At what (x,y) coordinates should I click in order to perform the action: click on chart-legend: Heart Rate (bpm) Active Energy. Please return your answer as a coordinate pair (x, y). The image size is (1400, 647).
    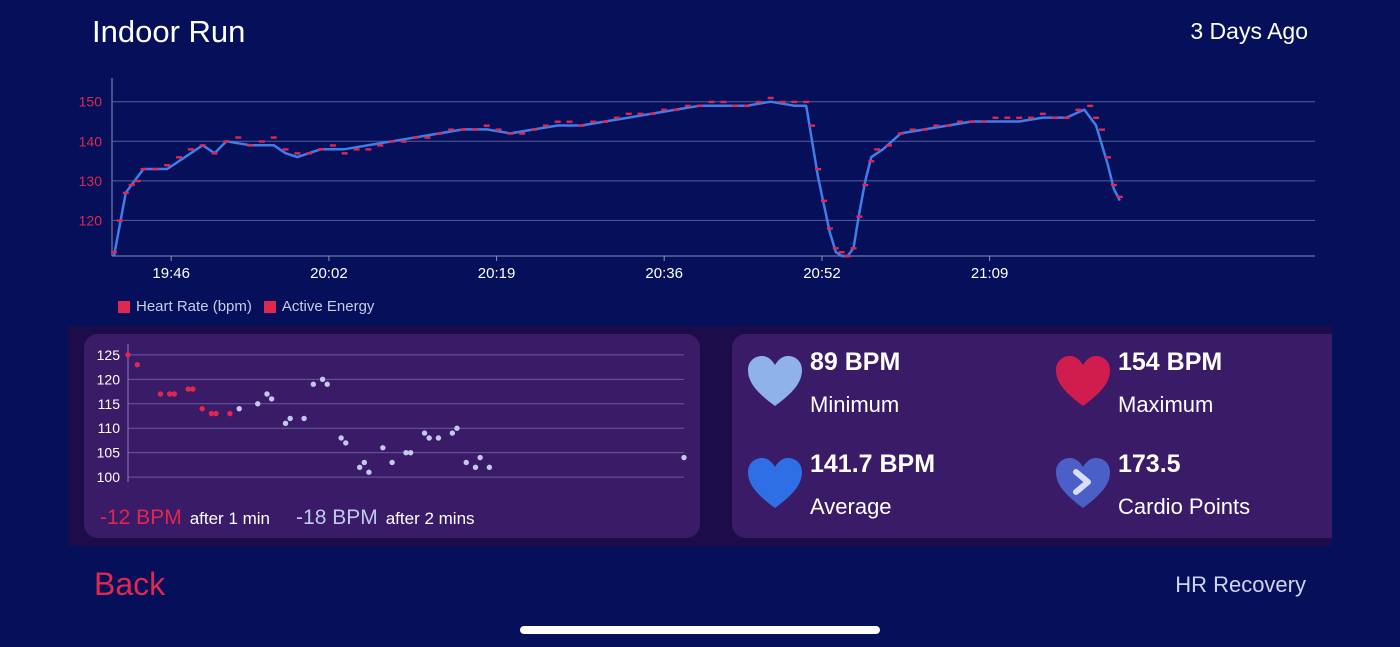
    Looking at the image, I should click on (246, 306).